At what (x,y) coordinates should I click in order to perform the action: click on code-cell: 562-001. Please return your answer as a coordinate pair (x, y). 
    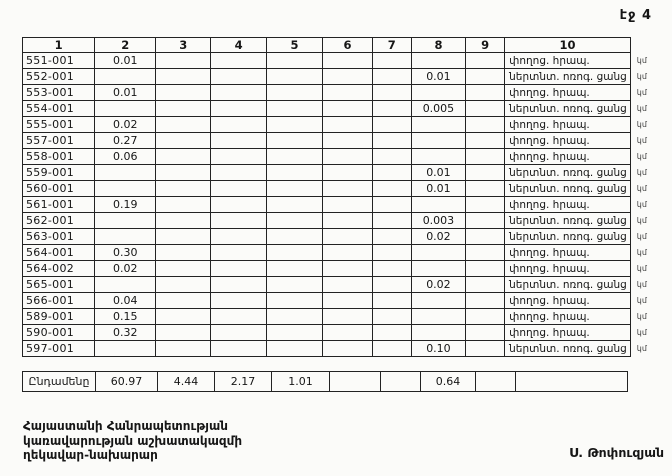
    Looking at the image, I should click on (58, 220).